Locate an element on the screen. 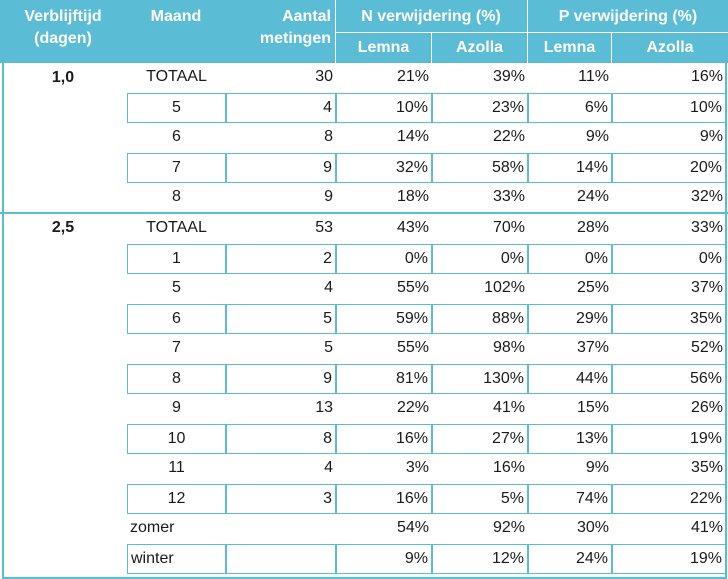  cell-n-lemna: 32% is located at coordinates (384, 168).